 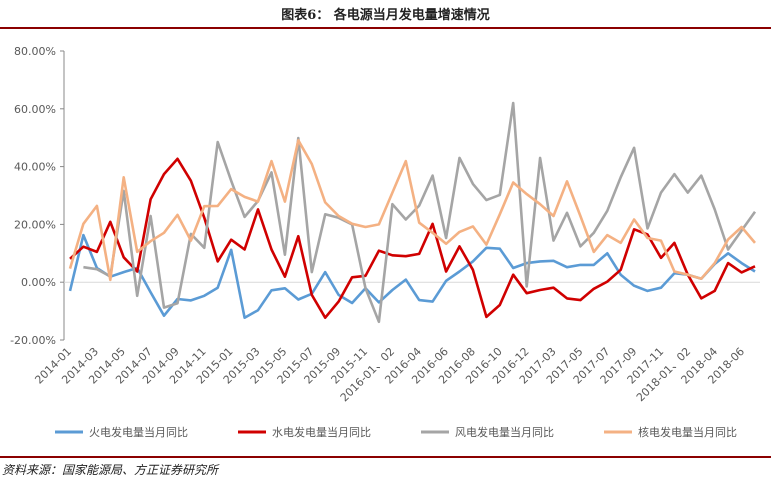 I want to click on y-tick-label: 20.00%, so click(x=35, y=224).